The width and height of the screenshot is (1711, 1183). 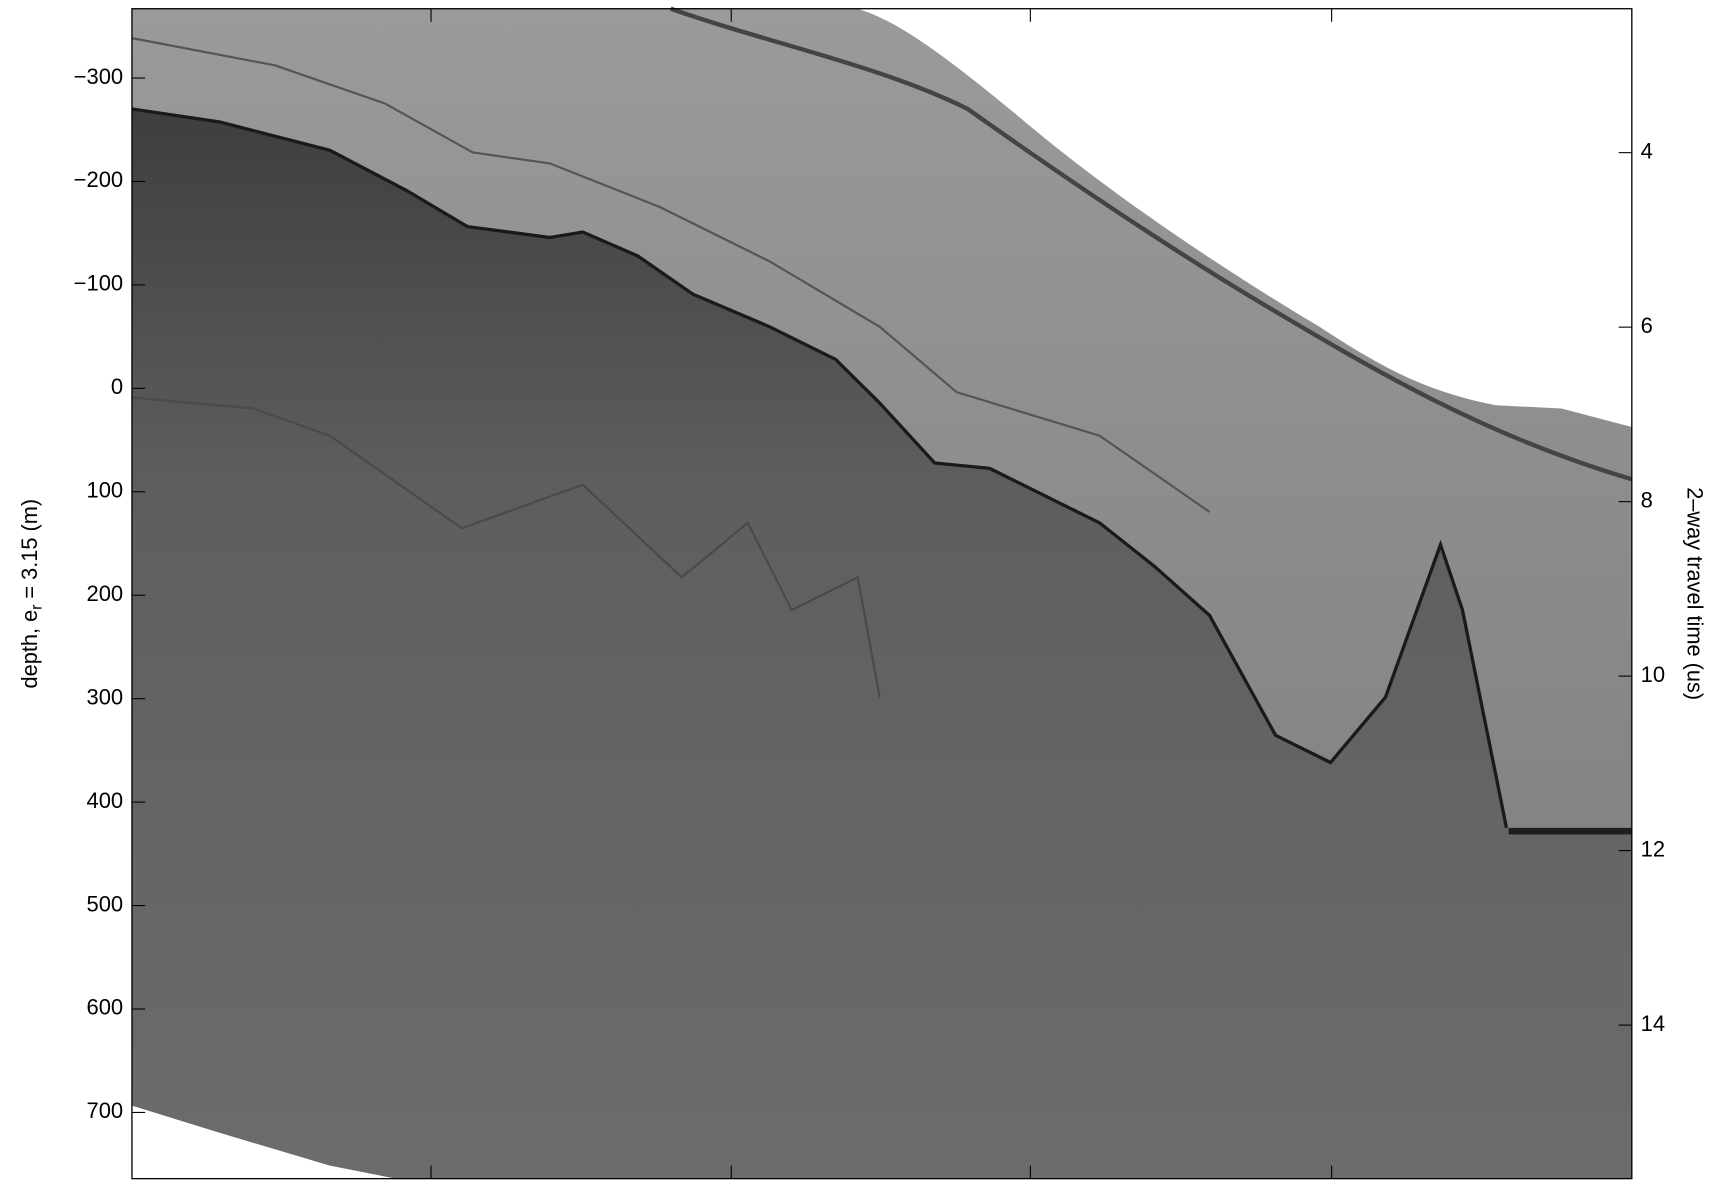 What do you see at coordinates (104, 903) in the screenshot?
I see `y-tick-label: 500` at bounding box center [104, 903].